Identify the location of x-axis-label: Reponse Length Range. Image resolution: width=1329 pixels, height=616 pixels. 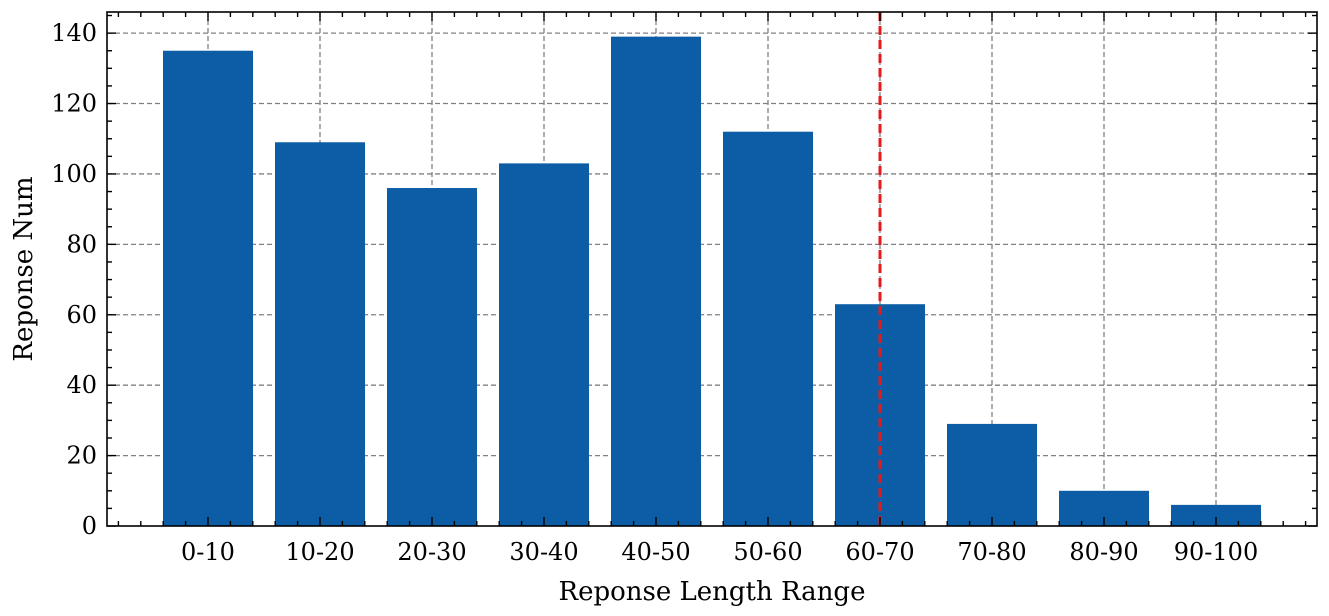
(712, 592).